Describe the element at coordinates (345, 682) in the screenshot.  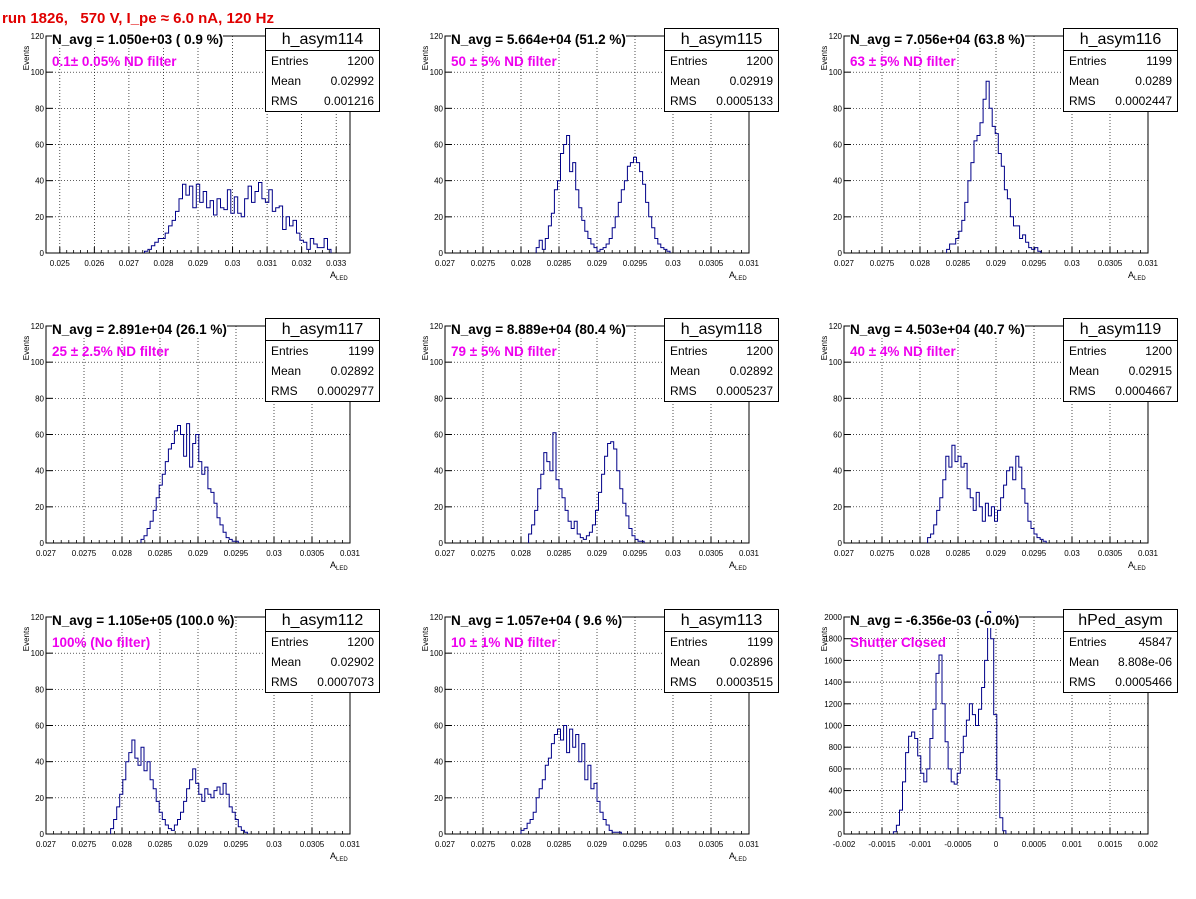
I see `rms-value: 0.0007073` at that location.